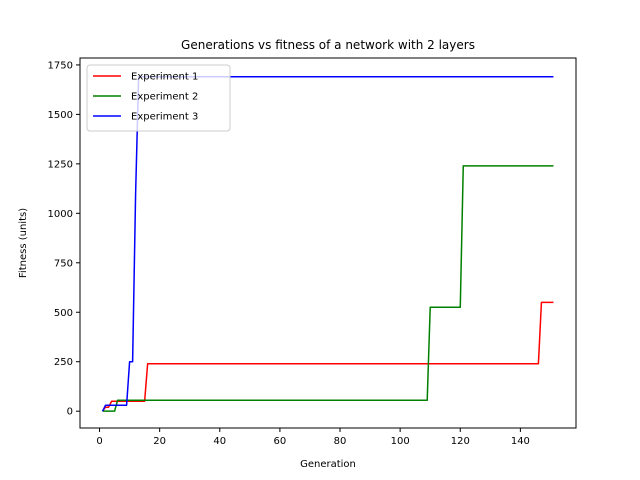 Image resolution: width=640 pixels, height=480 pixels. What do you see at coordinates (60, 115) in the screenshot?
I see `y-tick-label: 1500` at bounding box center [60, 115].